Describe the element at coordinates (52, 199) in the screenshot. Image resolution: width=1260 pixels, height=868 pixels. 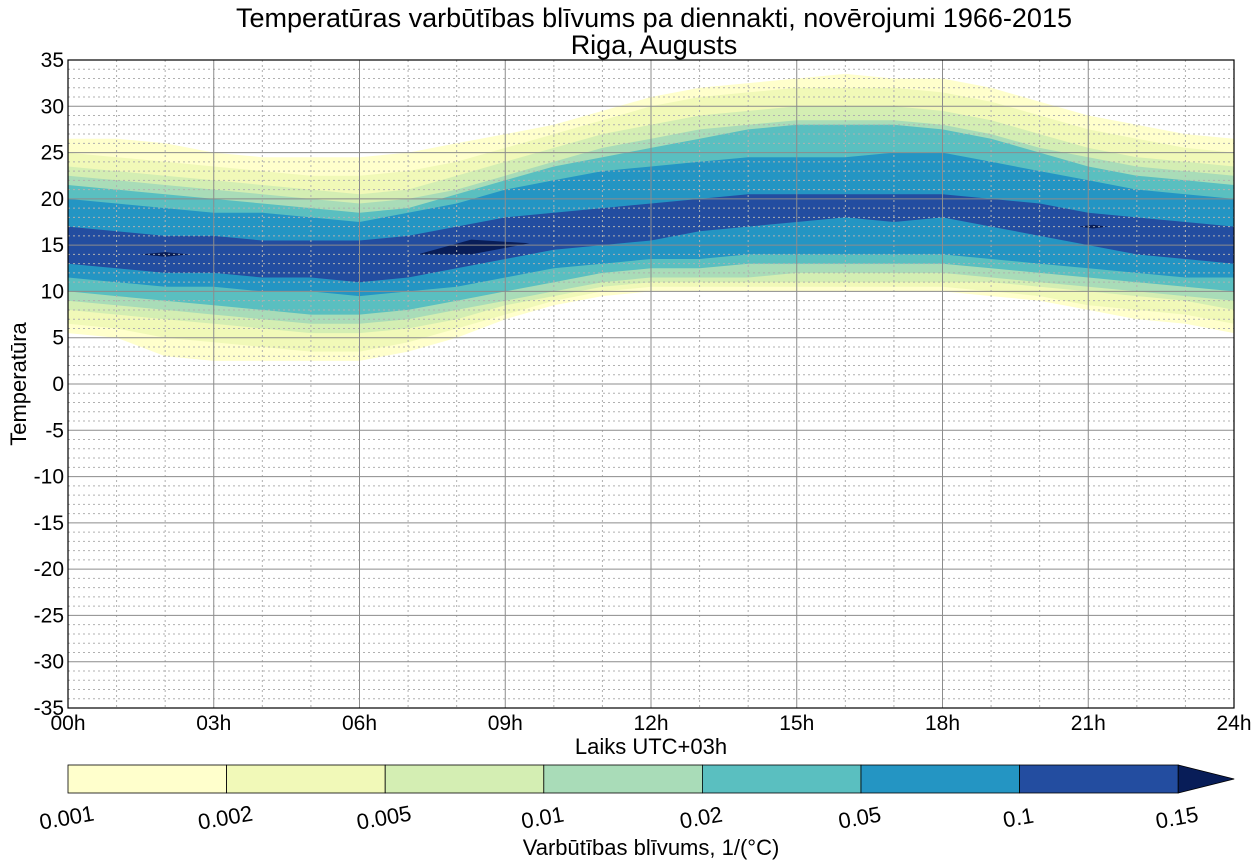
I see `y-tick-label: 20` at that location.